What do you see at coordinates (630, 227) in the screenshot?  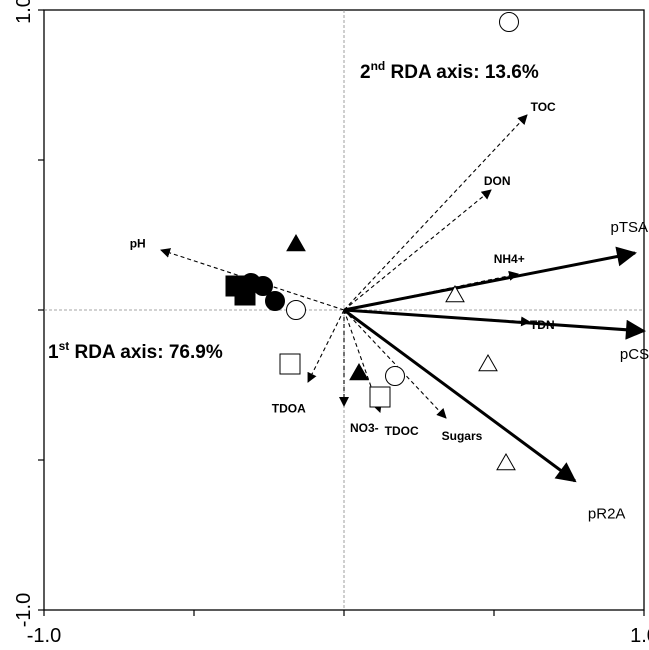 I see `bio-vector-label: pTSA` at bounding box center [630, 227].